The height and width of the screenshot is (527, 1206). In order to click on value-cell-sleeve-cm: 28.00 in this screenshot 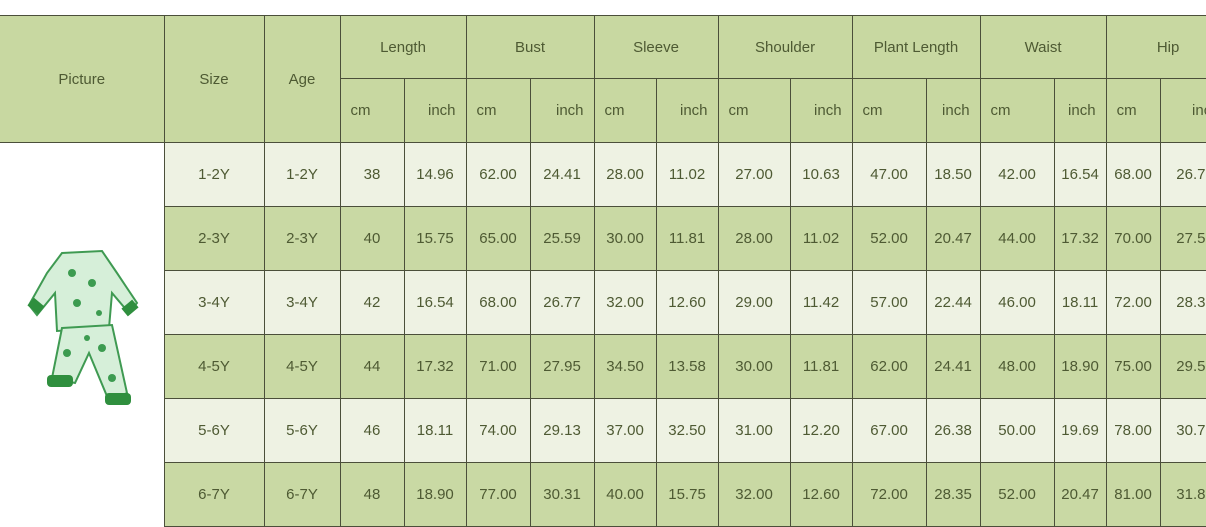, I will do `click(625, 174)`.